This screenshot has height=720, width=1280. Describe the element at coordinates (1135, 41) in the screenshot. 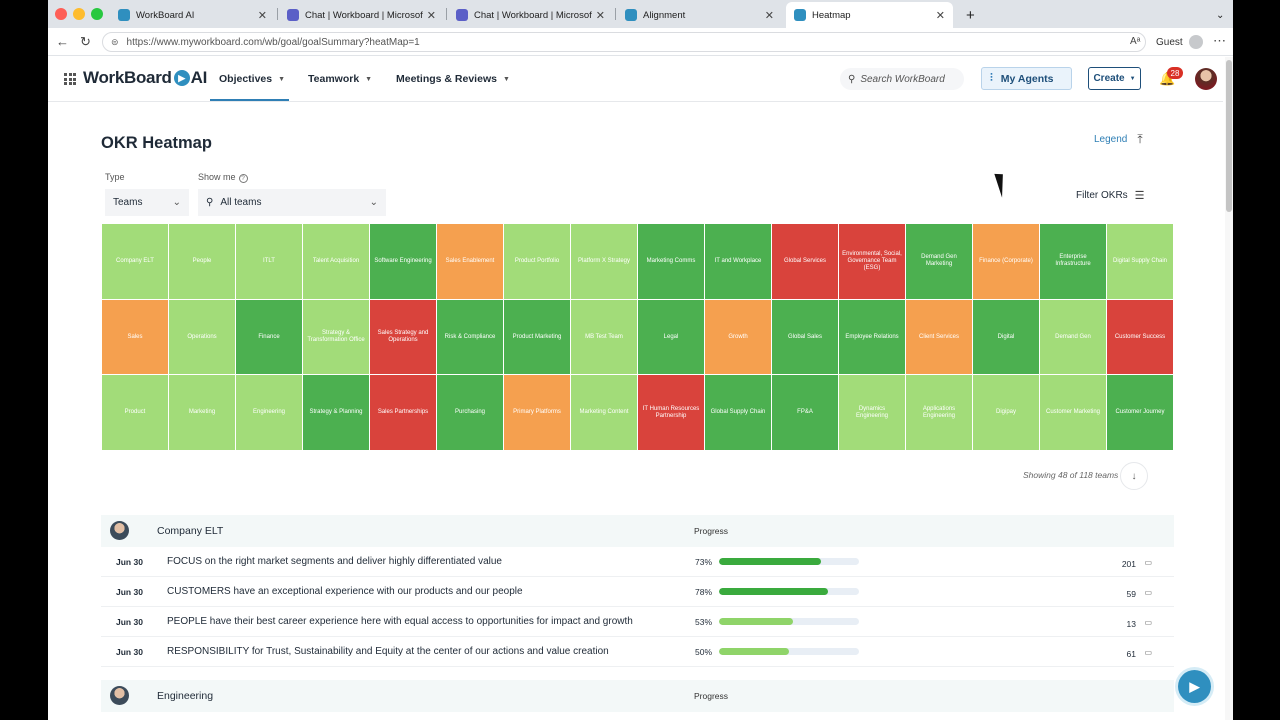

I see `read-aloud-icon: Aᵃ` at that location.